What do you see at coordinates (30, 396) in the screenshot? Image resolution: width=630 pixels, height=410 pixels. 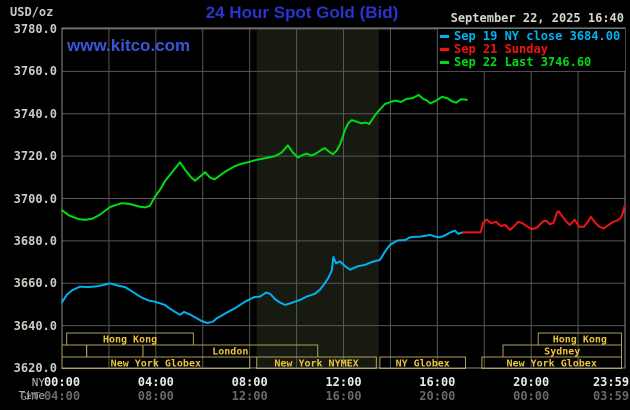 I see `gmt-axis-label: GMT` at bounding box center [30, 396].